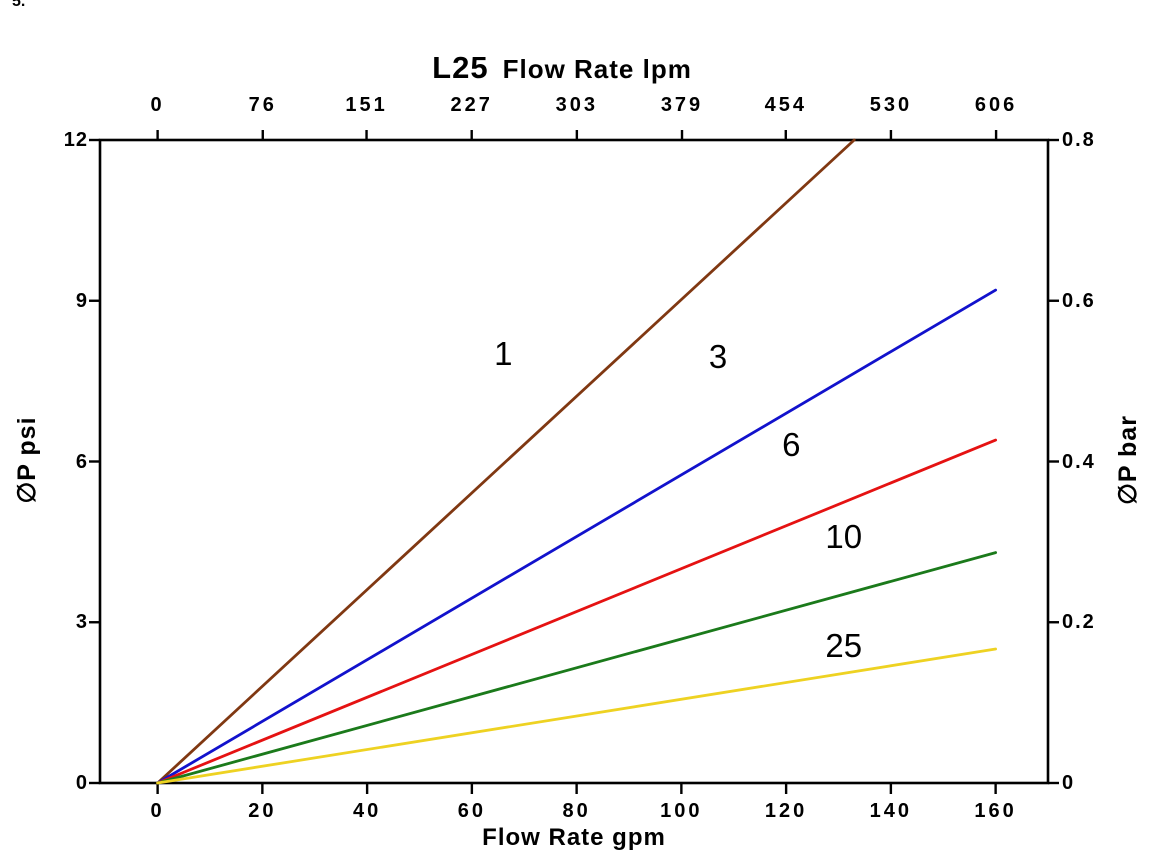 The image size is (1170, 866). What do you see at coordinates (682, 105) in the screenshot?
I see `top-tick-label: 379` at bounding box center [682, 105].